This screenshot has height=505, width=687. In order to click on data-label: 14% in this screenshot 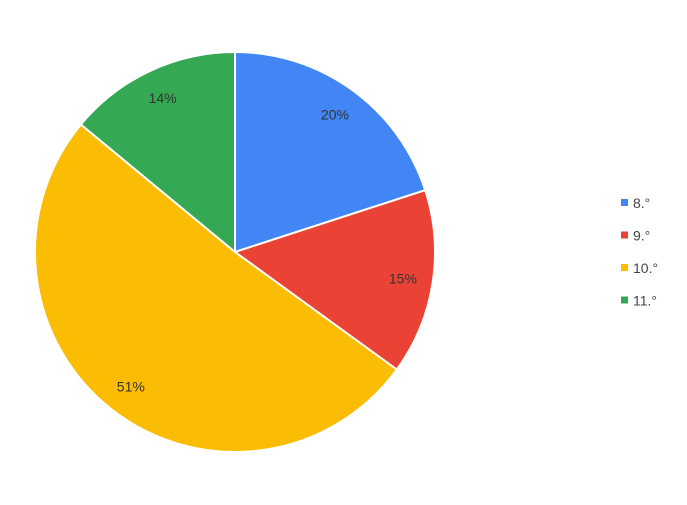, I will do `click(163, 98)`.